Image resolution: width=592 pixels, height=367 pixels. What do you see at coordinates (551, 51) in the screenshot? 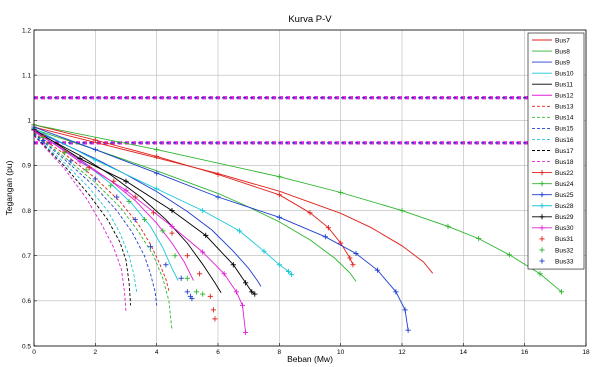
I see `legend-entry: Bus8` at bounding box center [551, 51].